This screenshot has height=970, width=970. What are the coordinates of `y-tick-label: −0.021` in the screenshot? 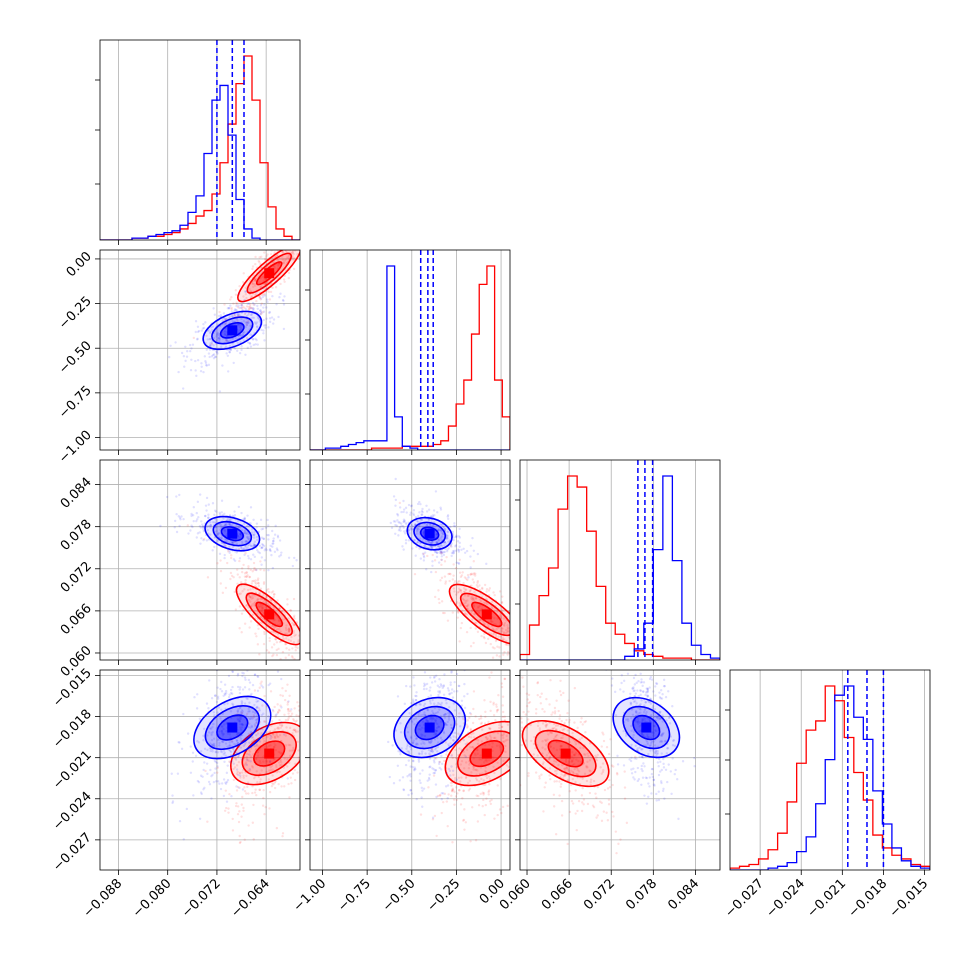 It's located at (72, 770).